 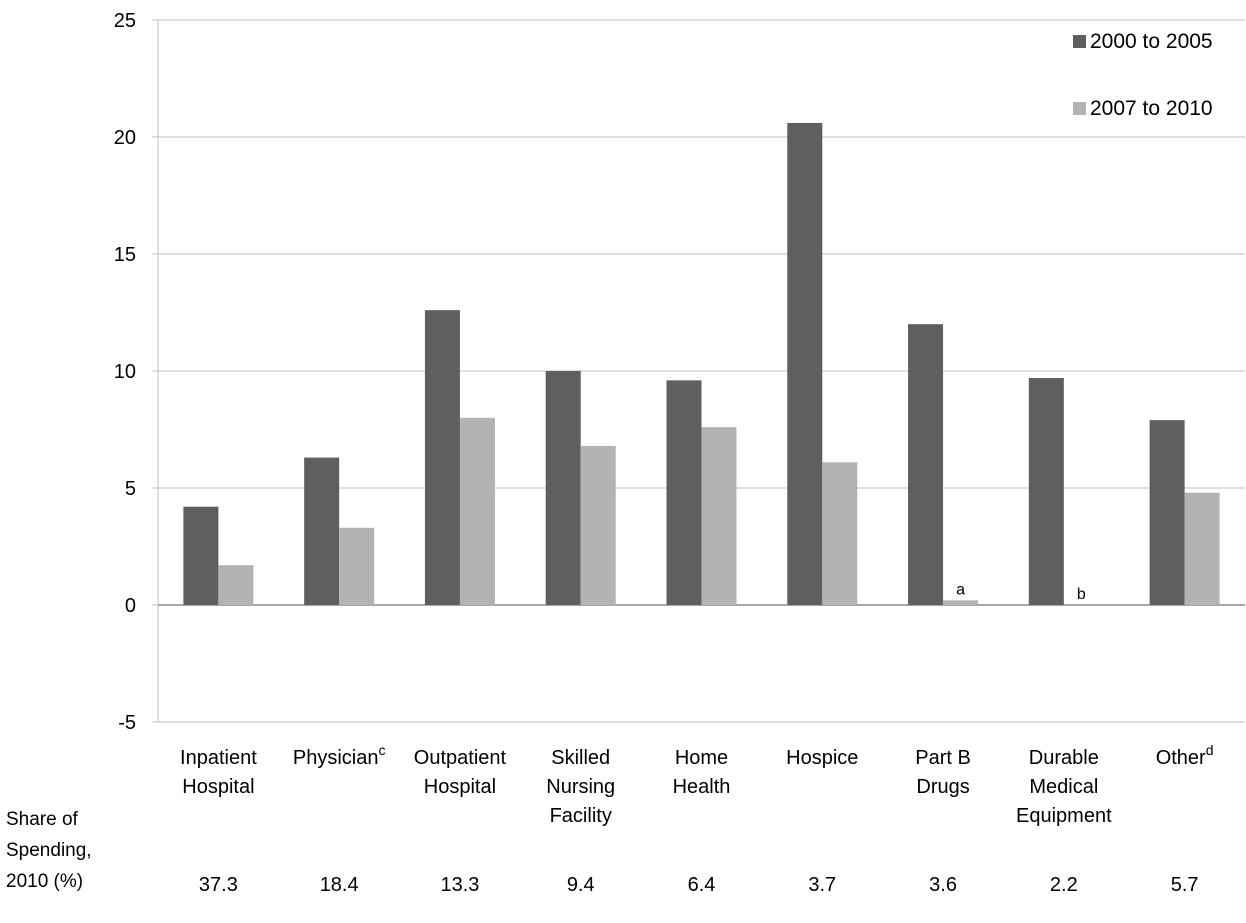 What do you see at coordinates (1064, 758) in the screenshot?
I see `category-label: Durable` at bounding box center [1064, 758].